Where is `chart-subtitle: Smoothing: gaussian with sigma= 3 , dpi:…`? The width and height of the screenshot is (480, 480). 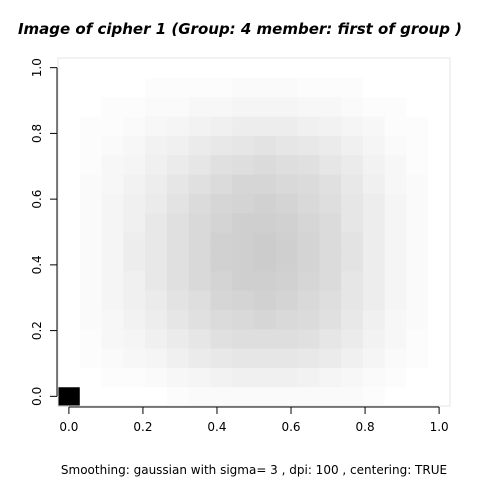
chart-subtitle: Smoothing: gaussian with sigma= 3 , dpi:… is located at coordinates (254, 470).